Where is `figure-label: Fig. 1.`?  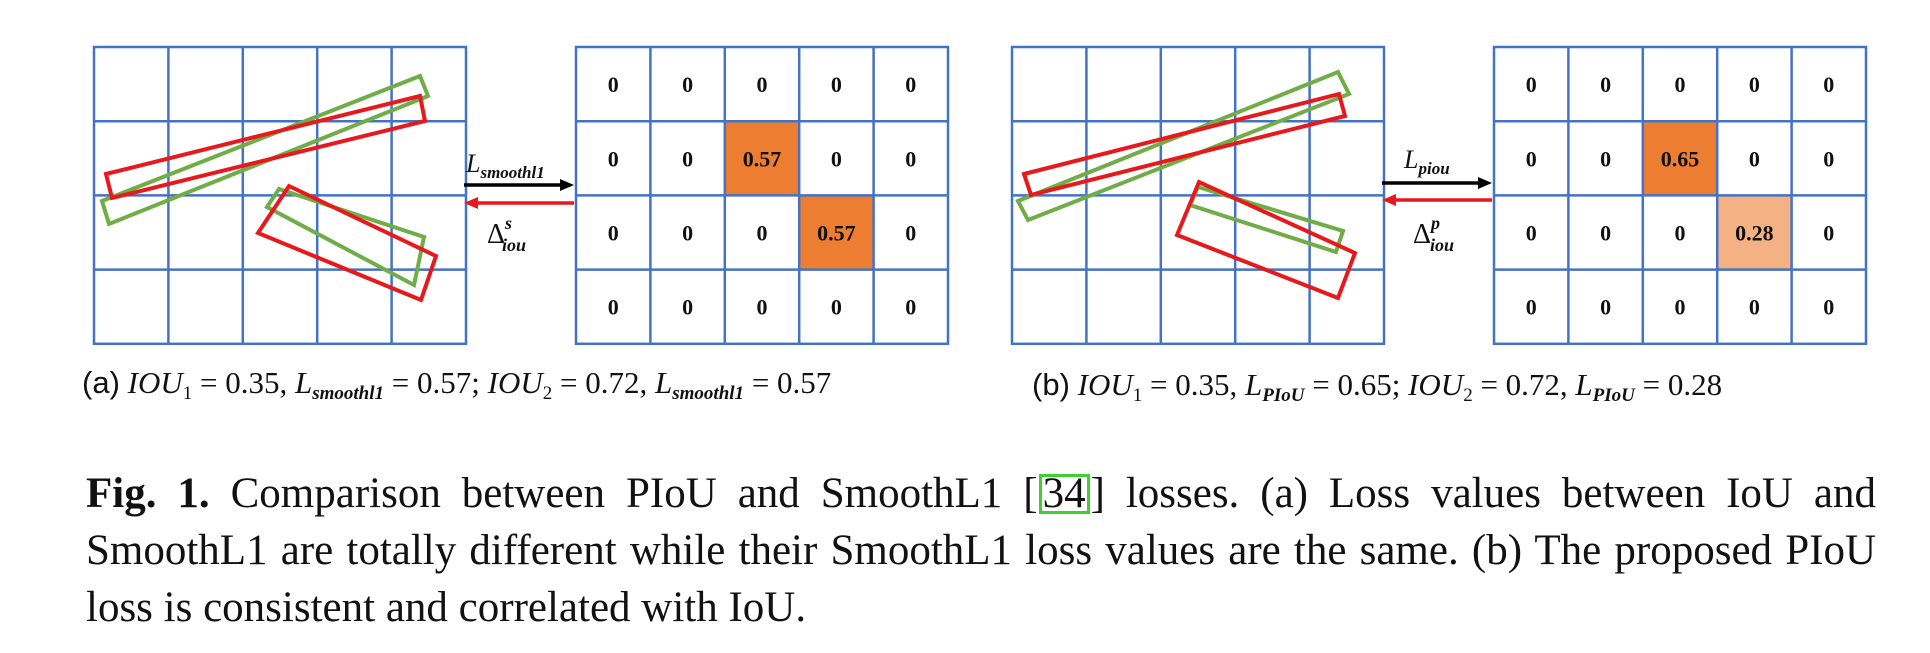
figure-label: Fig. 1. is located at coordinates (148, 493).